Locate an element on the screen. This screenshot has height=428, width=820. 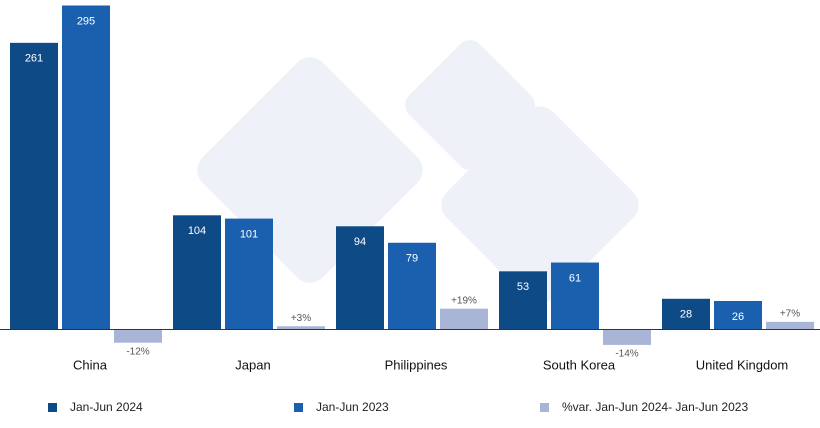
data-label: 261 is located at coordinates (34, 59).